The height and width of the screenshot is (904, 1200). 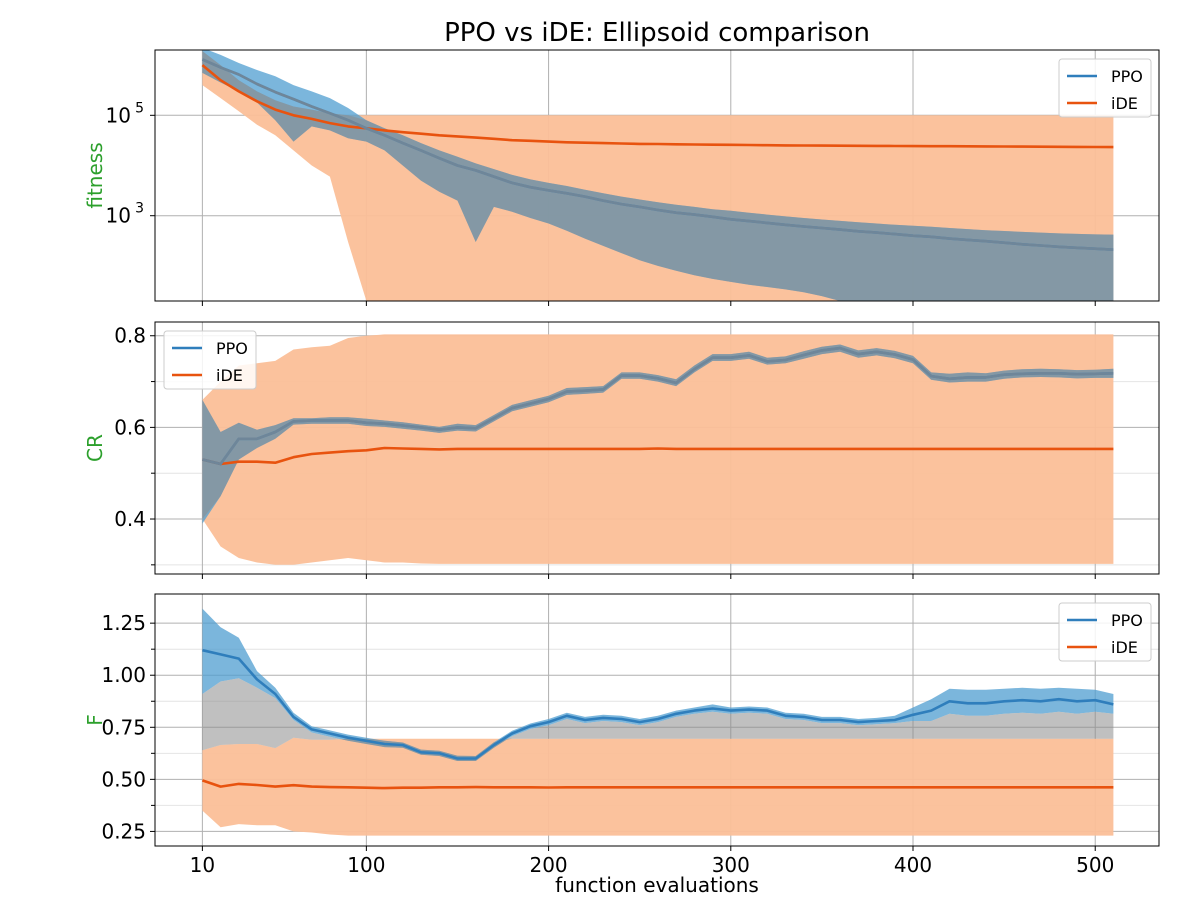 I want to click on x-axis-label: function evaluations, so click(x=657, y=885).